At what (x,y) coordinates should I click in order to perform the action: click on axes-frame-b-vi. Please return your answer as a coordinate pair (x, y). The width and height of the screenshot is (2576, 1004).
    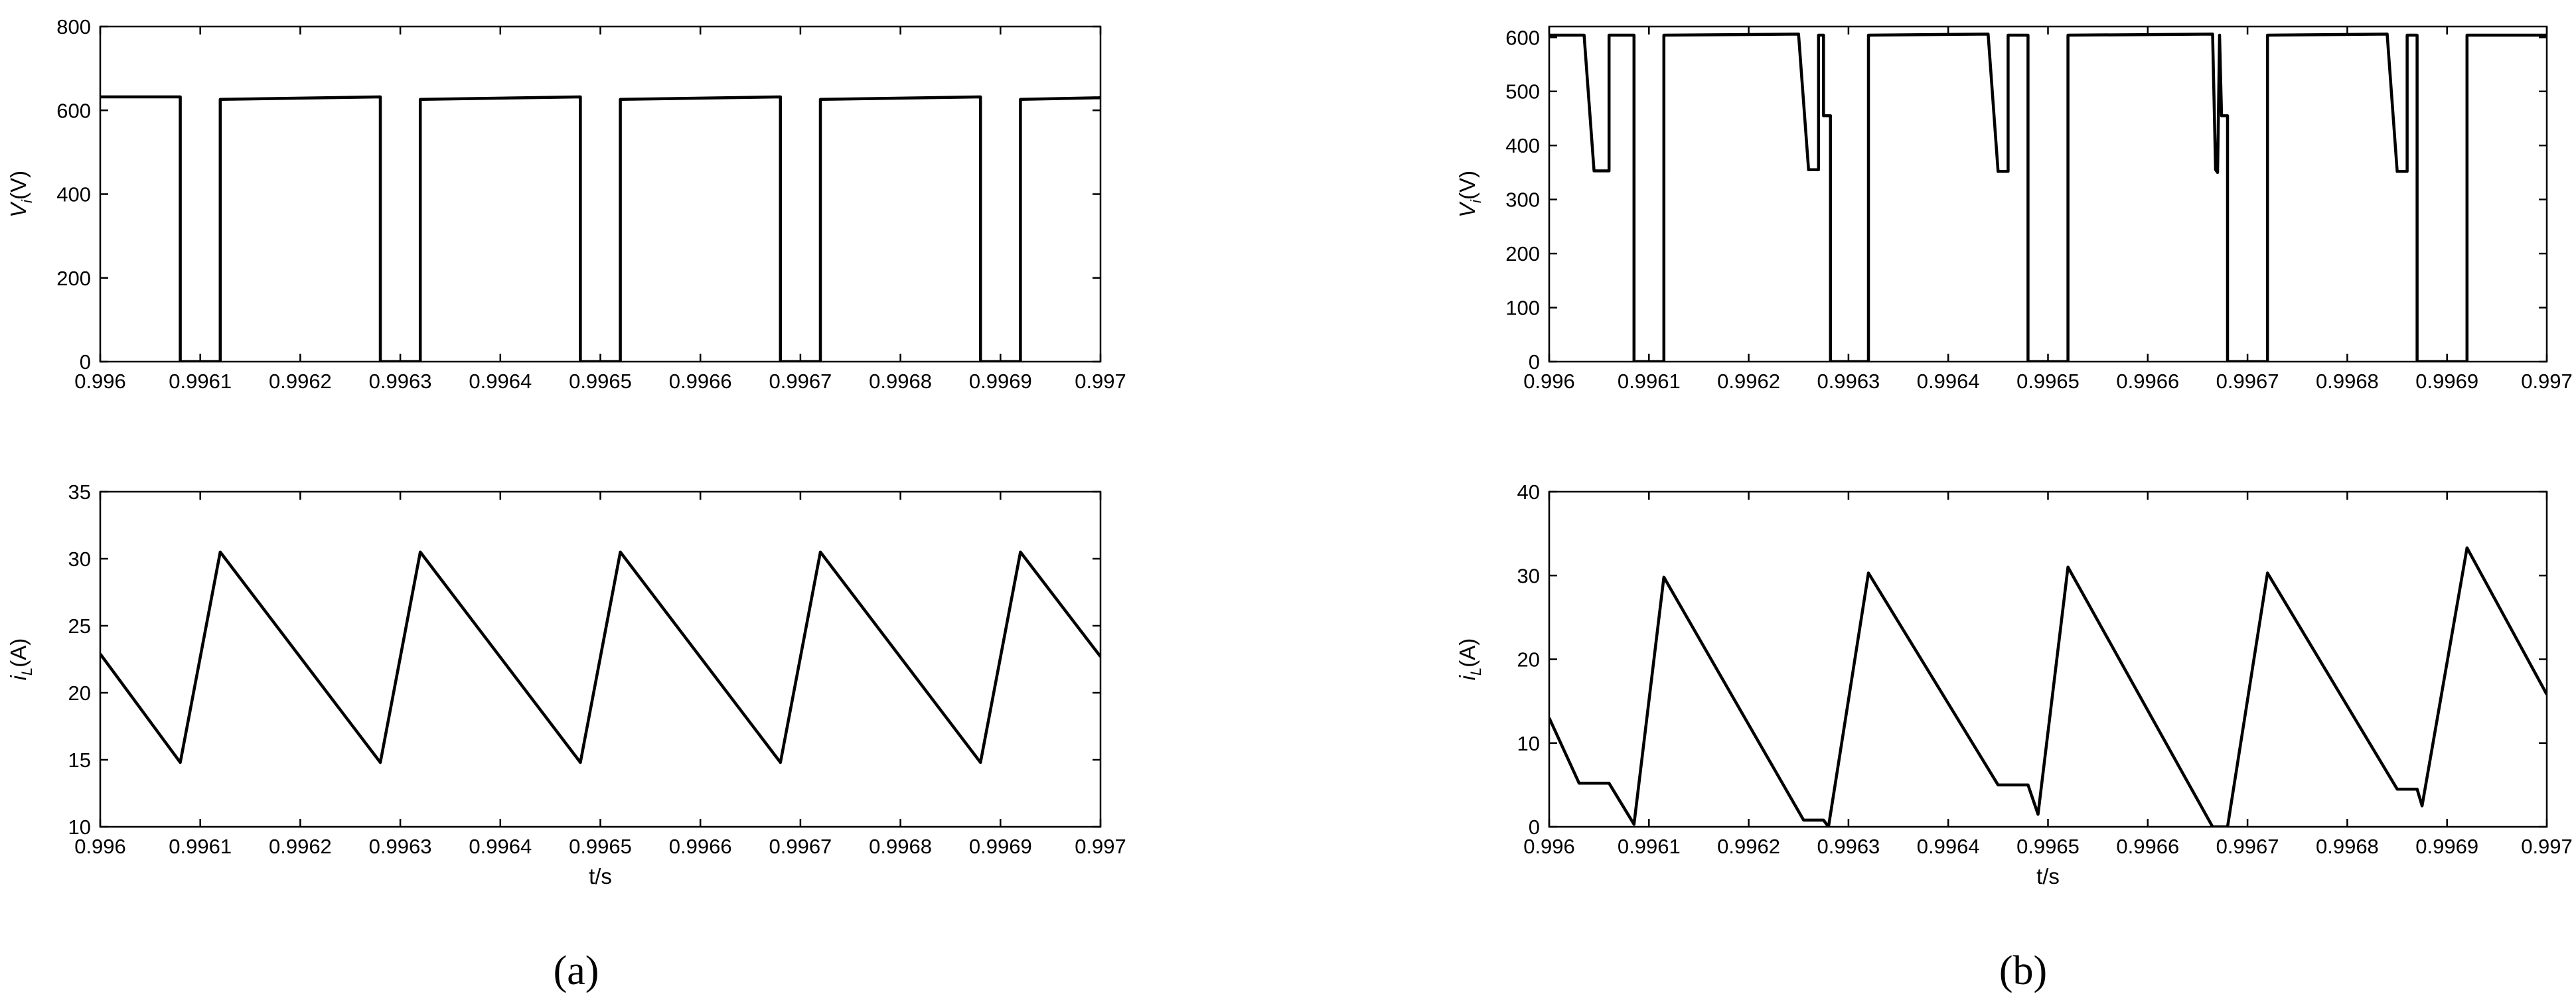
    Looking at the image, I should click on (2048, 194).